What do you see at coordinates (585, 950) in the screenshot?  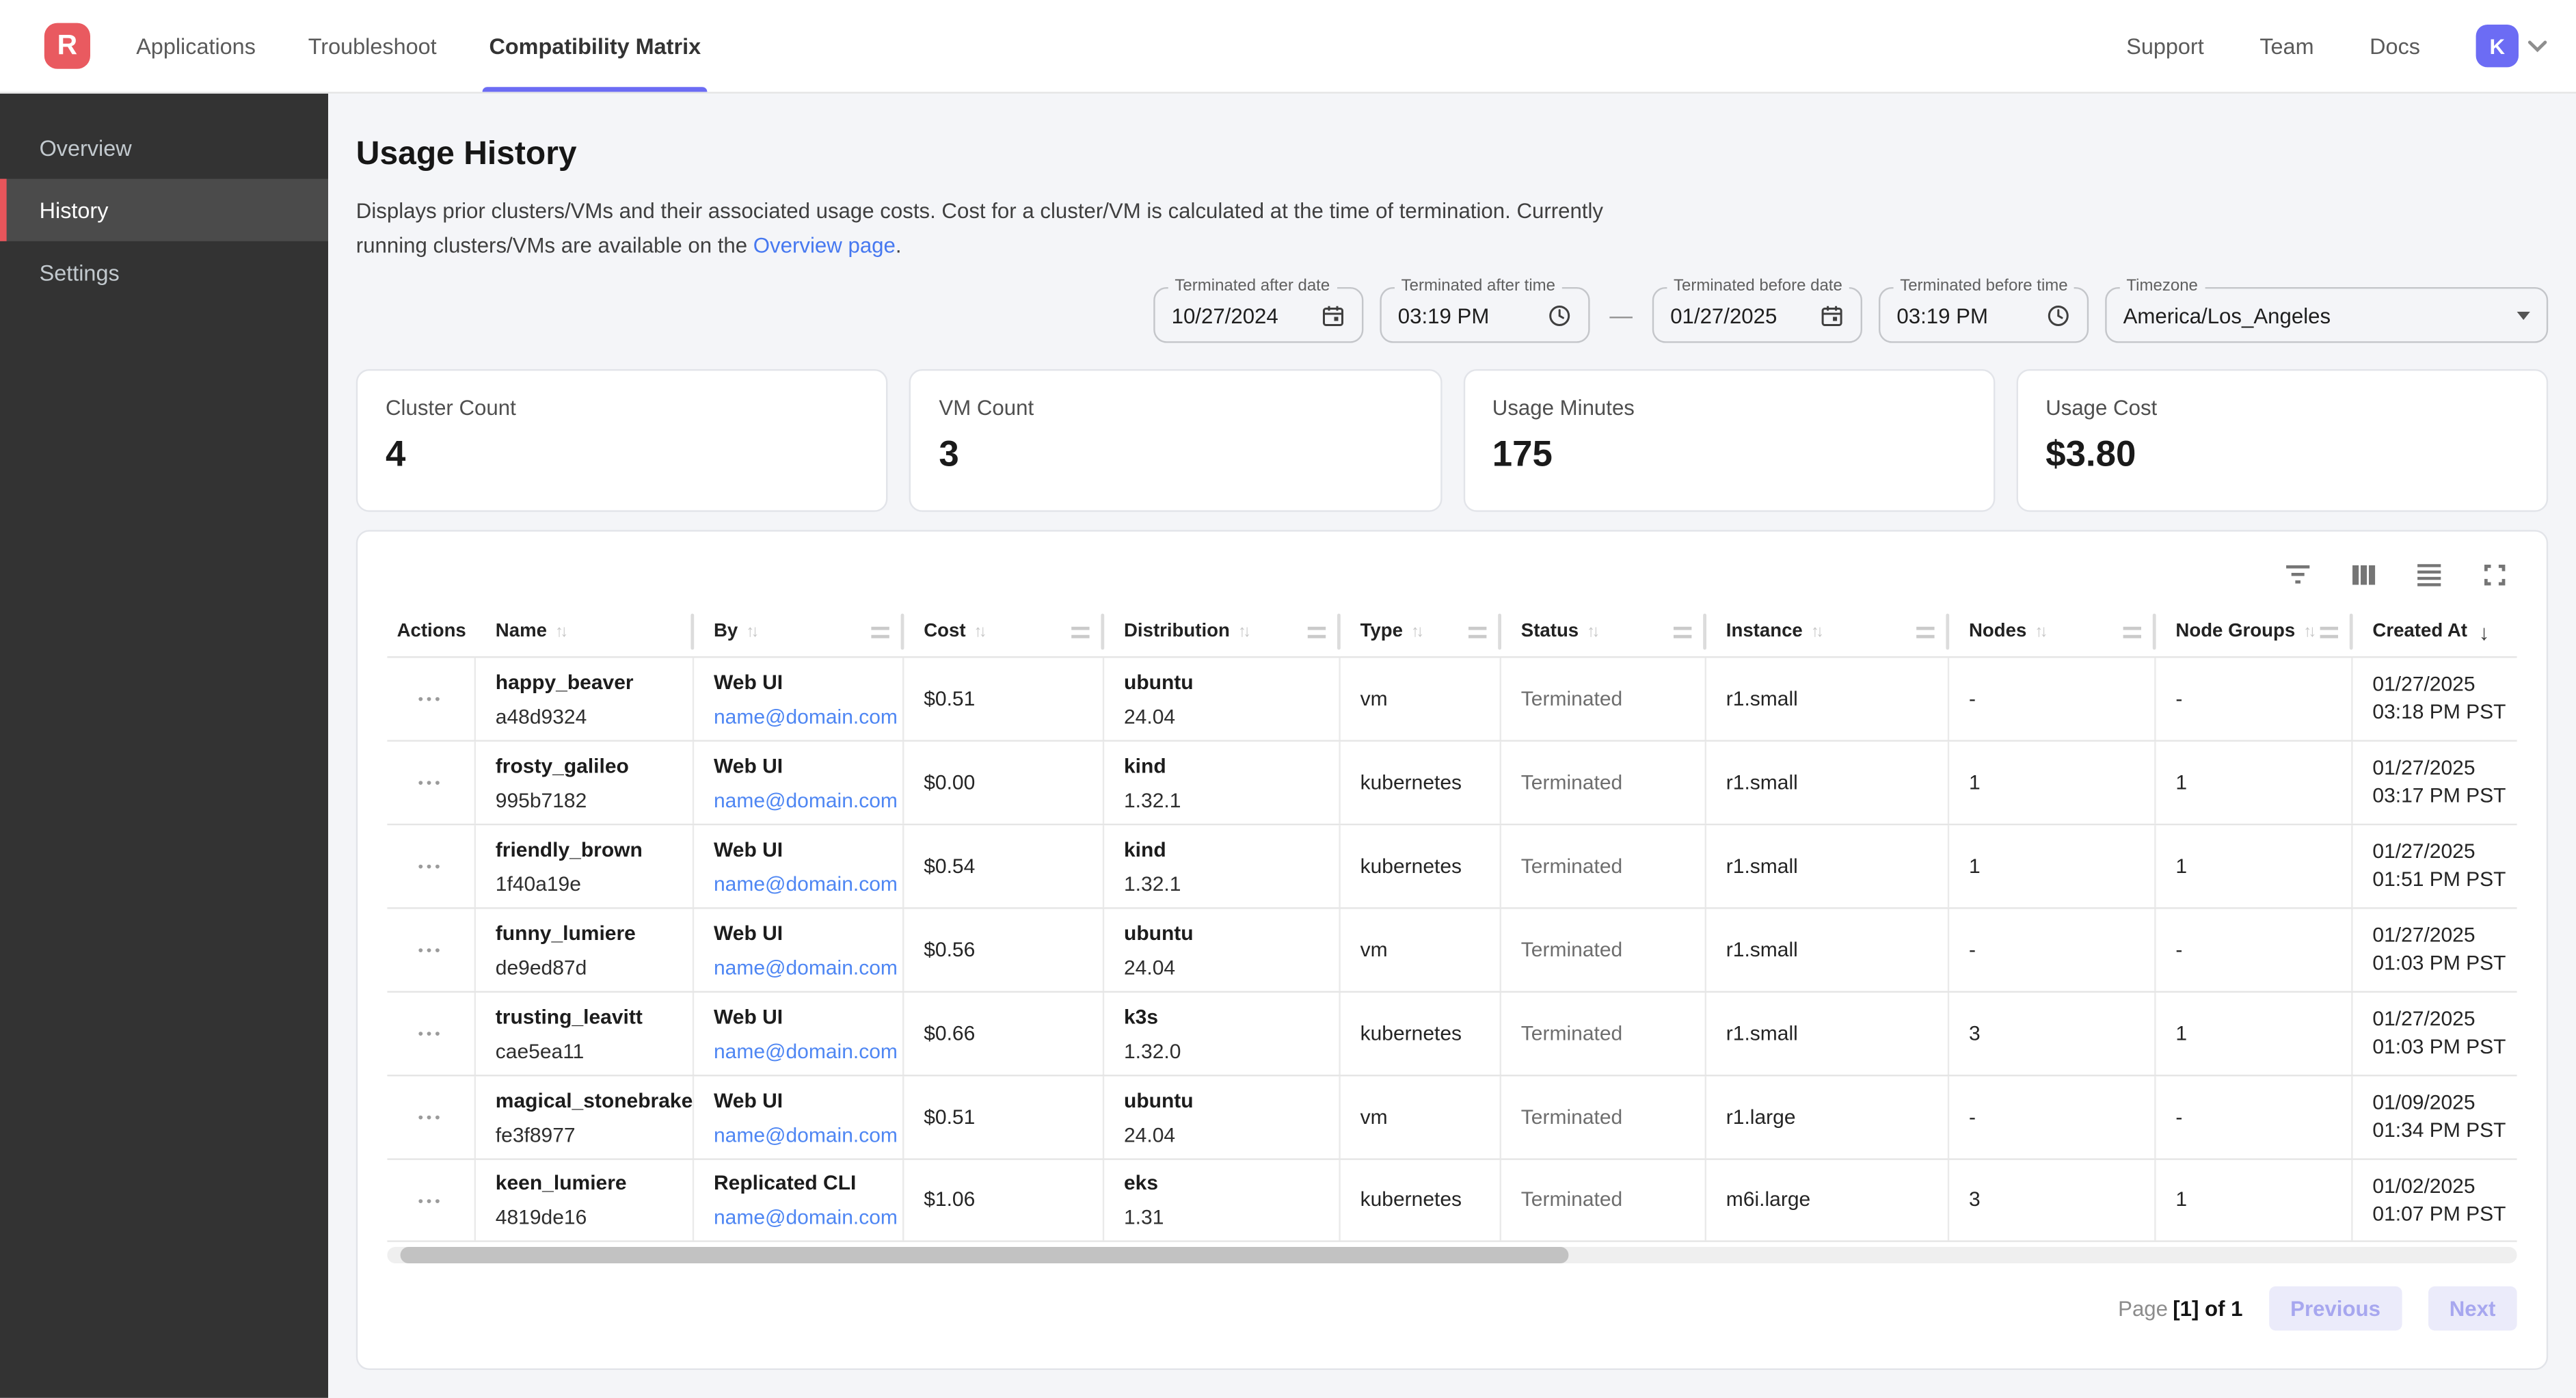 I see `cell-name: funny_lumiere de9ed87d` at bounding box center [585, 950].